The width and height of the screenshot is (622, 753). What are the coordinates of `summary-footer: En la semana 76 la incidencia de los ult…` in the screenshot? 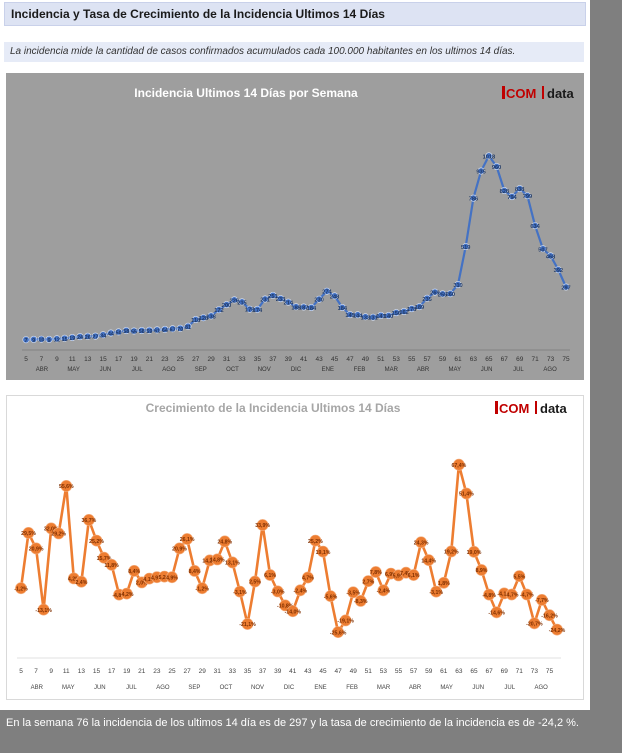 It's located at (295, 731).